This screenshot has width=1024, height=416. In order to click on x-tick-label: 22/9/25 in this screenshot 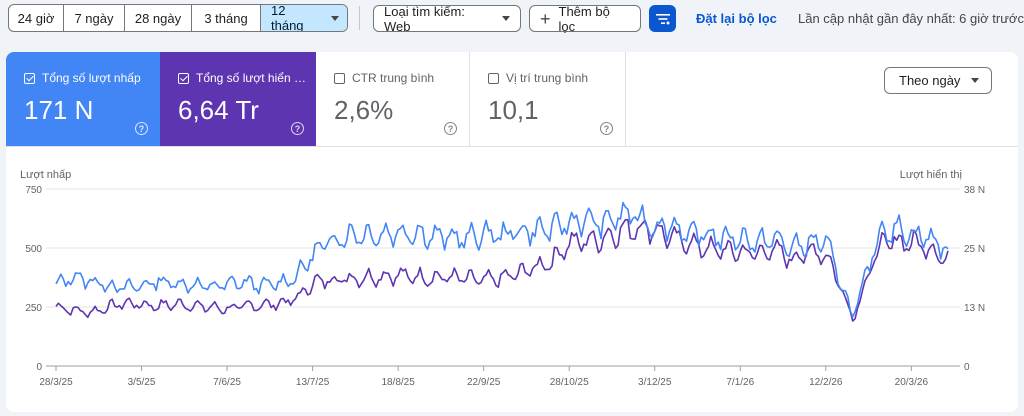, I will do `click(484, 382)`.